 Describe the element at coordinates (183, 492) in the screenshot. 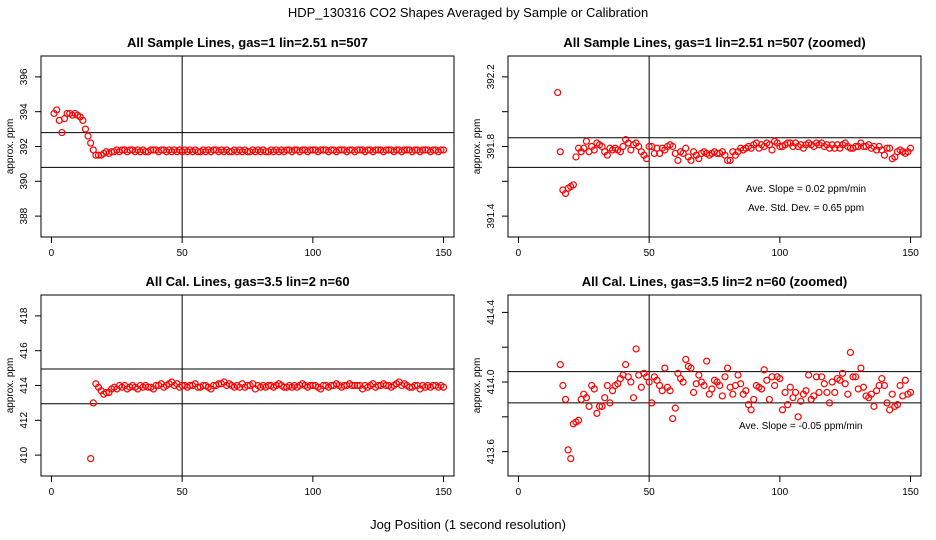

I see `panel-3-x-tick-label: 50` at that location.